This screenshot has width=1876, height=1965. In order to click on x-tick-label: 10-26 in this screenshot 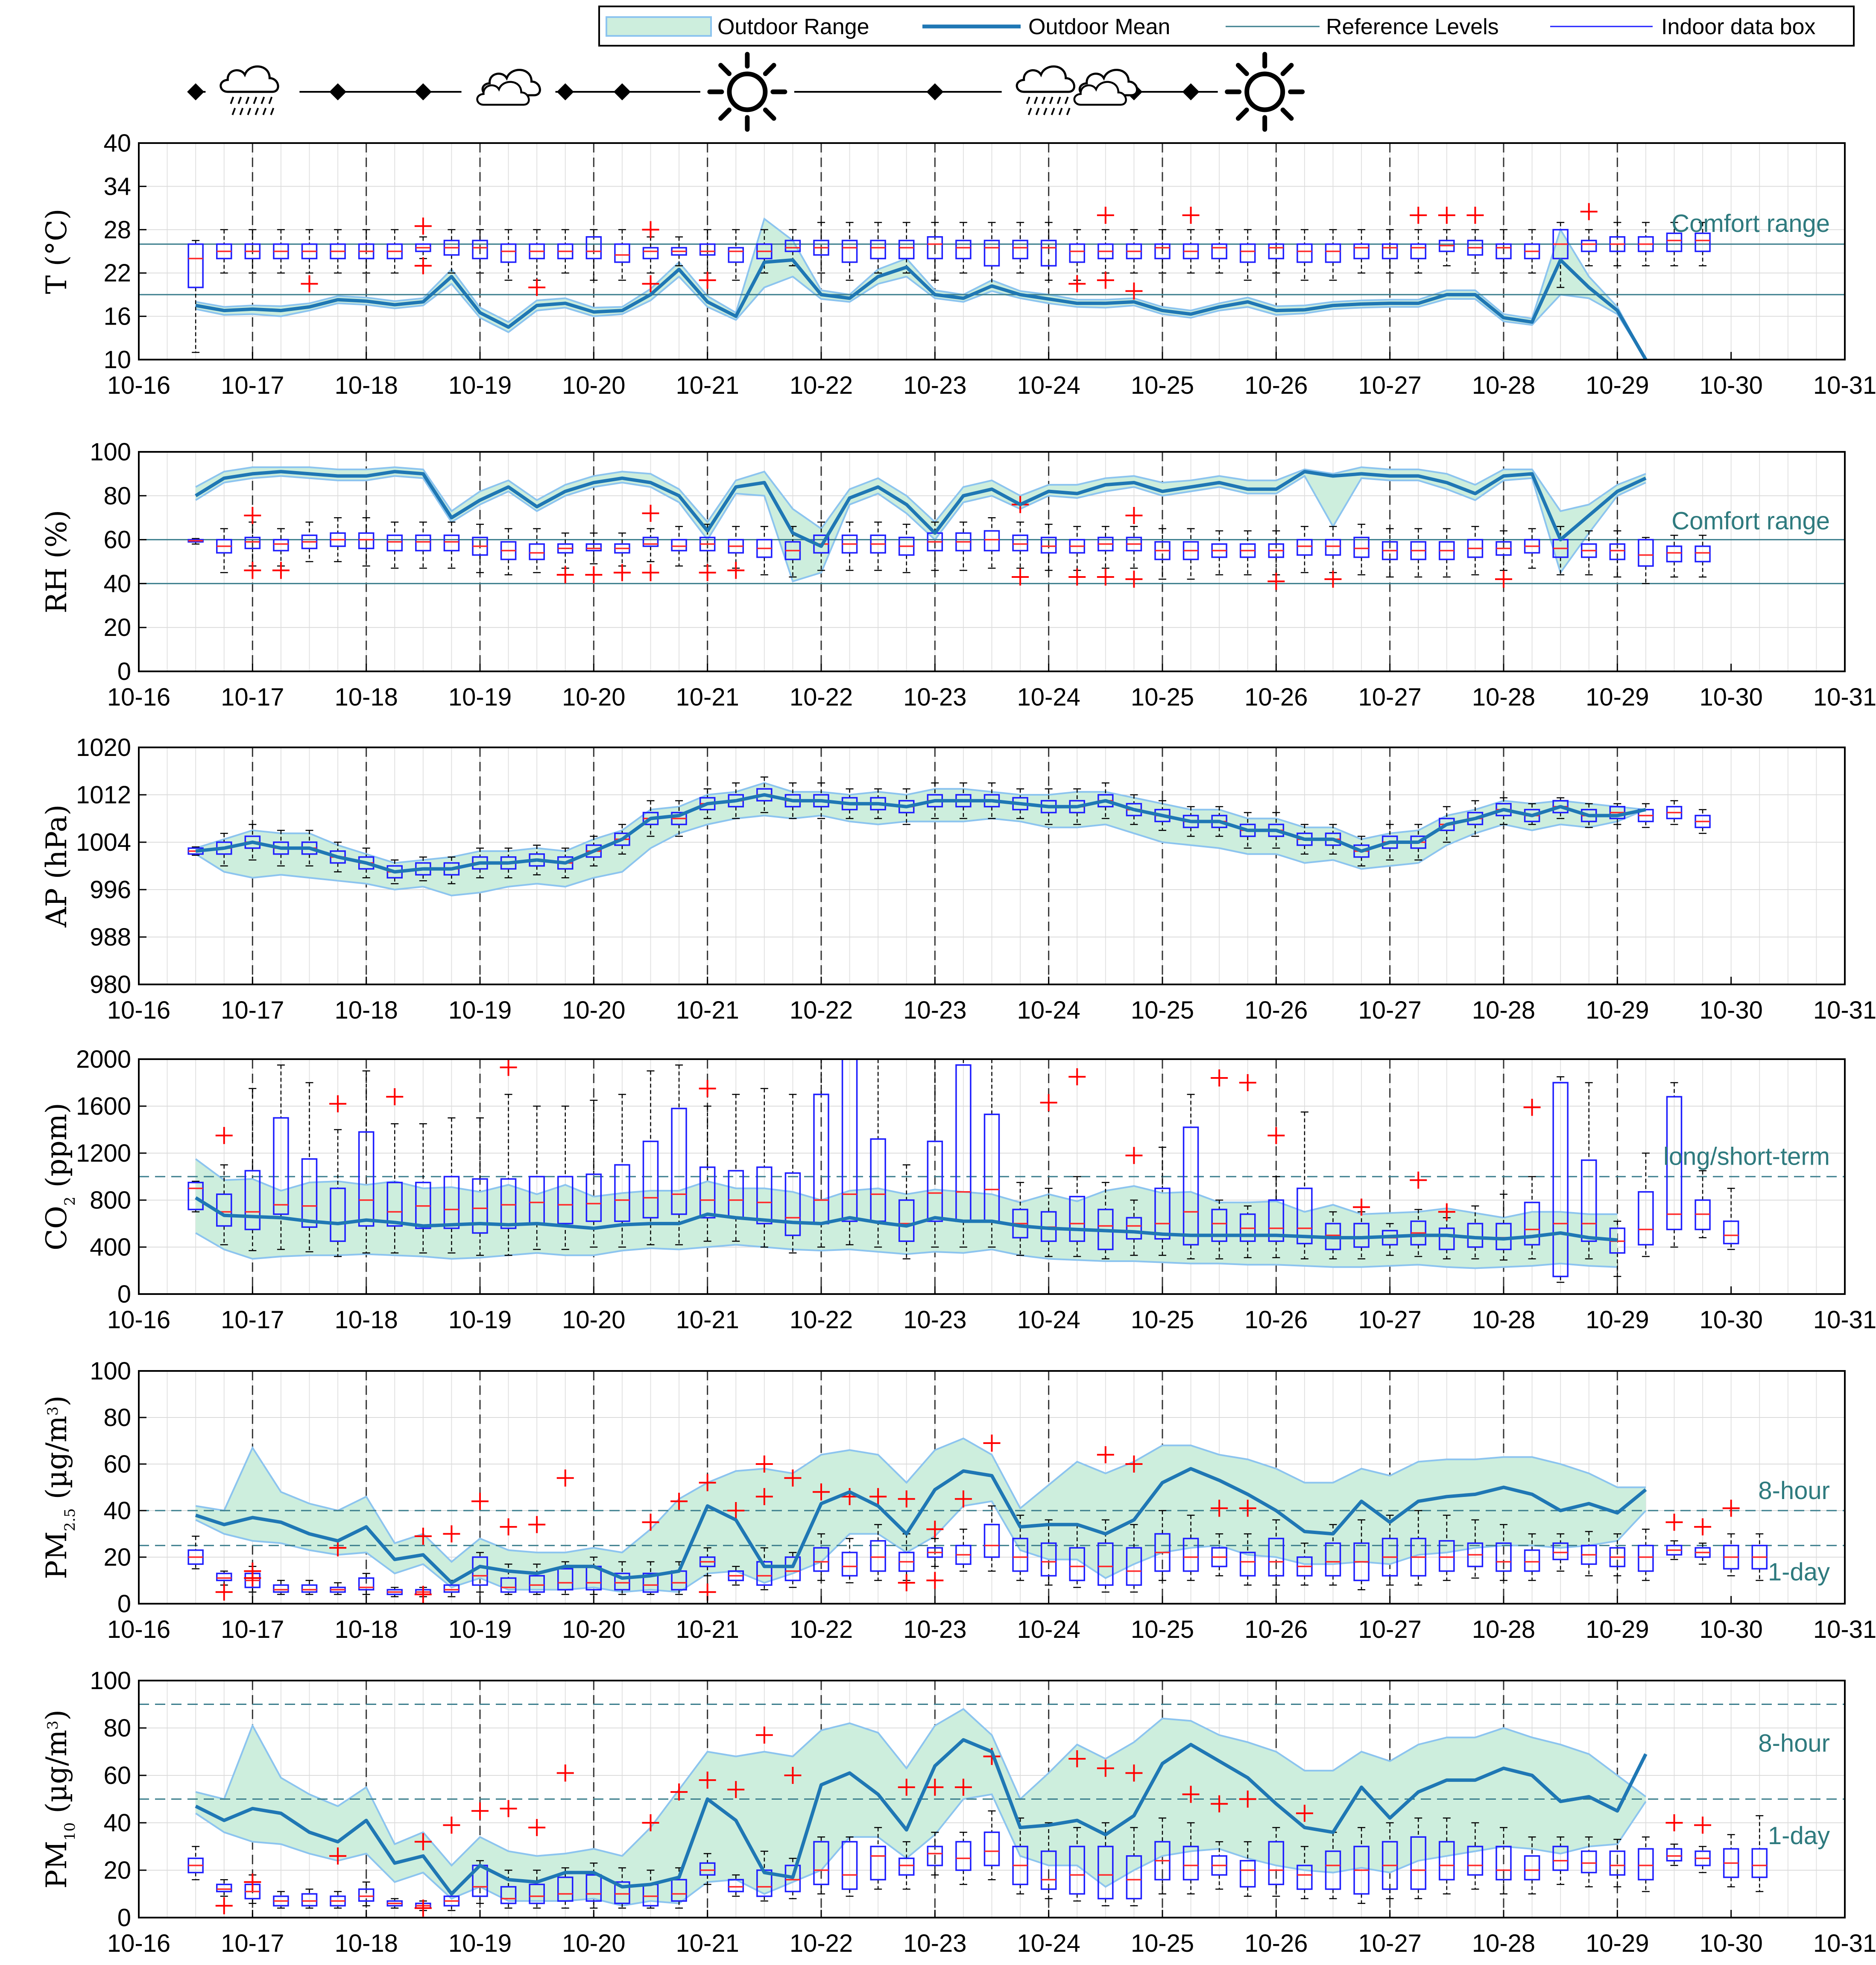, I will do `click(1276, 1010)`.